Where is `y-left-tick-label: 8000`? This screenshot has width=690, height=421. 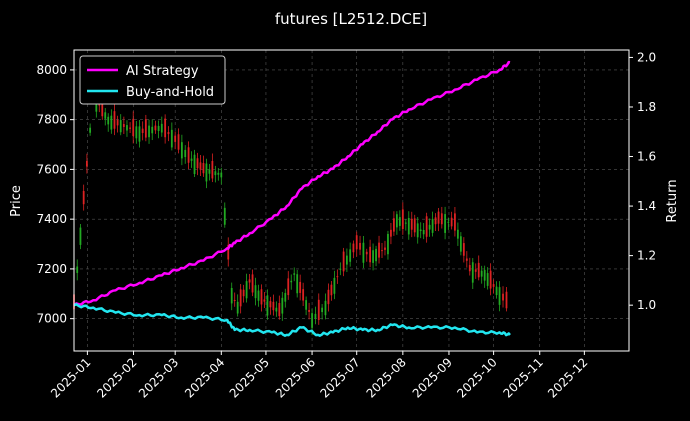 y-left-tick-label: 8000 is located at coordinates (51, 70).